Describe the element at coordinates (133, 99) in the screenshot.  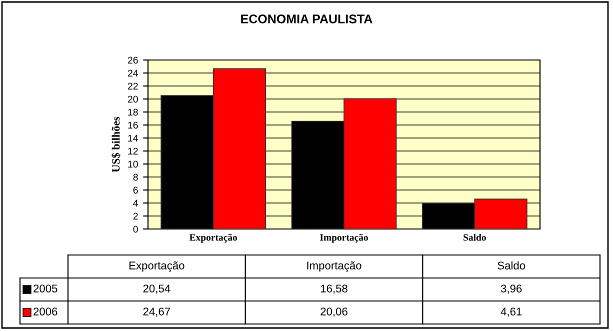
I see `y-tick-label: 20` at that location.